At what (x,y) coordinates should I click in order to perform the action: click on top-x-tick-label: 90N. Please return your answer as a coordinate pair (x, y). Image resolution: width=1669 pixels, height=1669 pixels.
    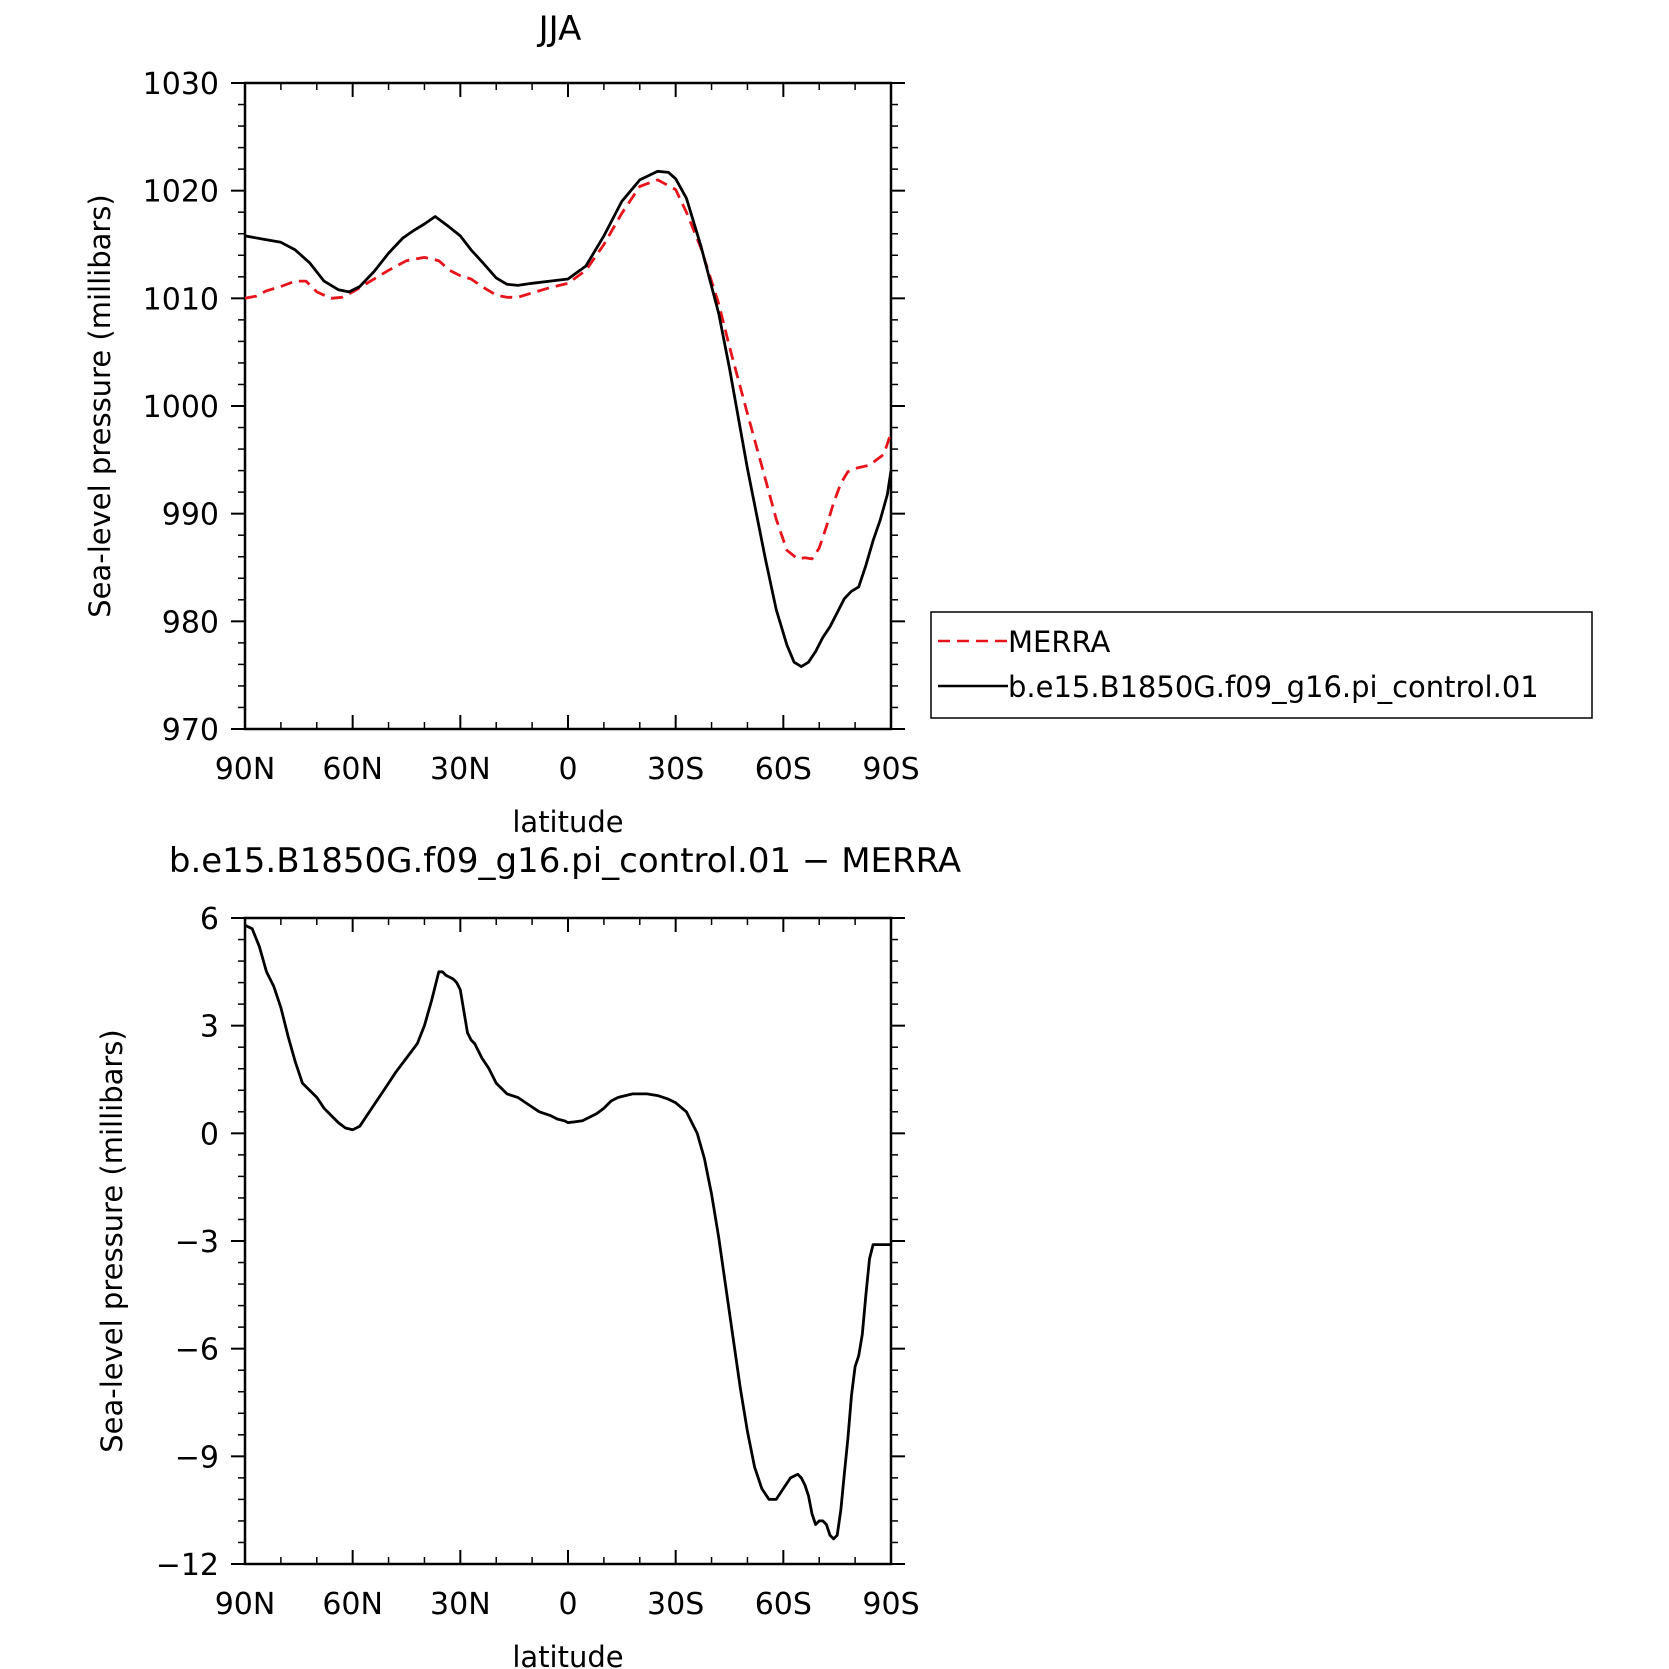
    Looking at the image, I should click on (245, 769).